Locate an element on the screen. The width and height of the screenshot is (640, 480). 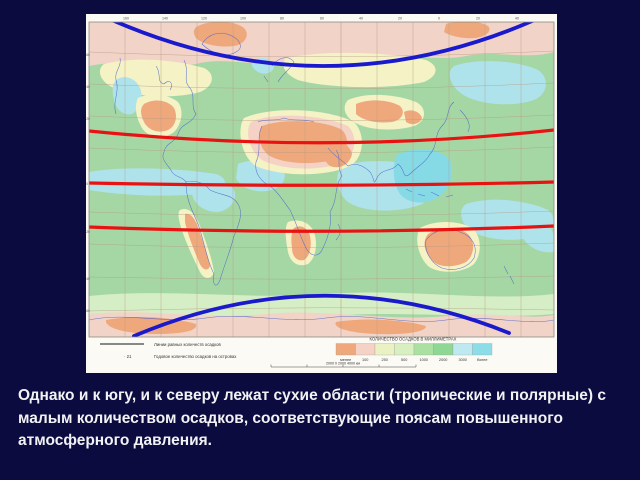
svg-text: 140 is located at coordinates (165, 19).